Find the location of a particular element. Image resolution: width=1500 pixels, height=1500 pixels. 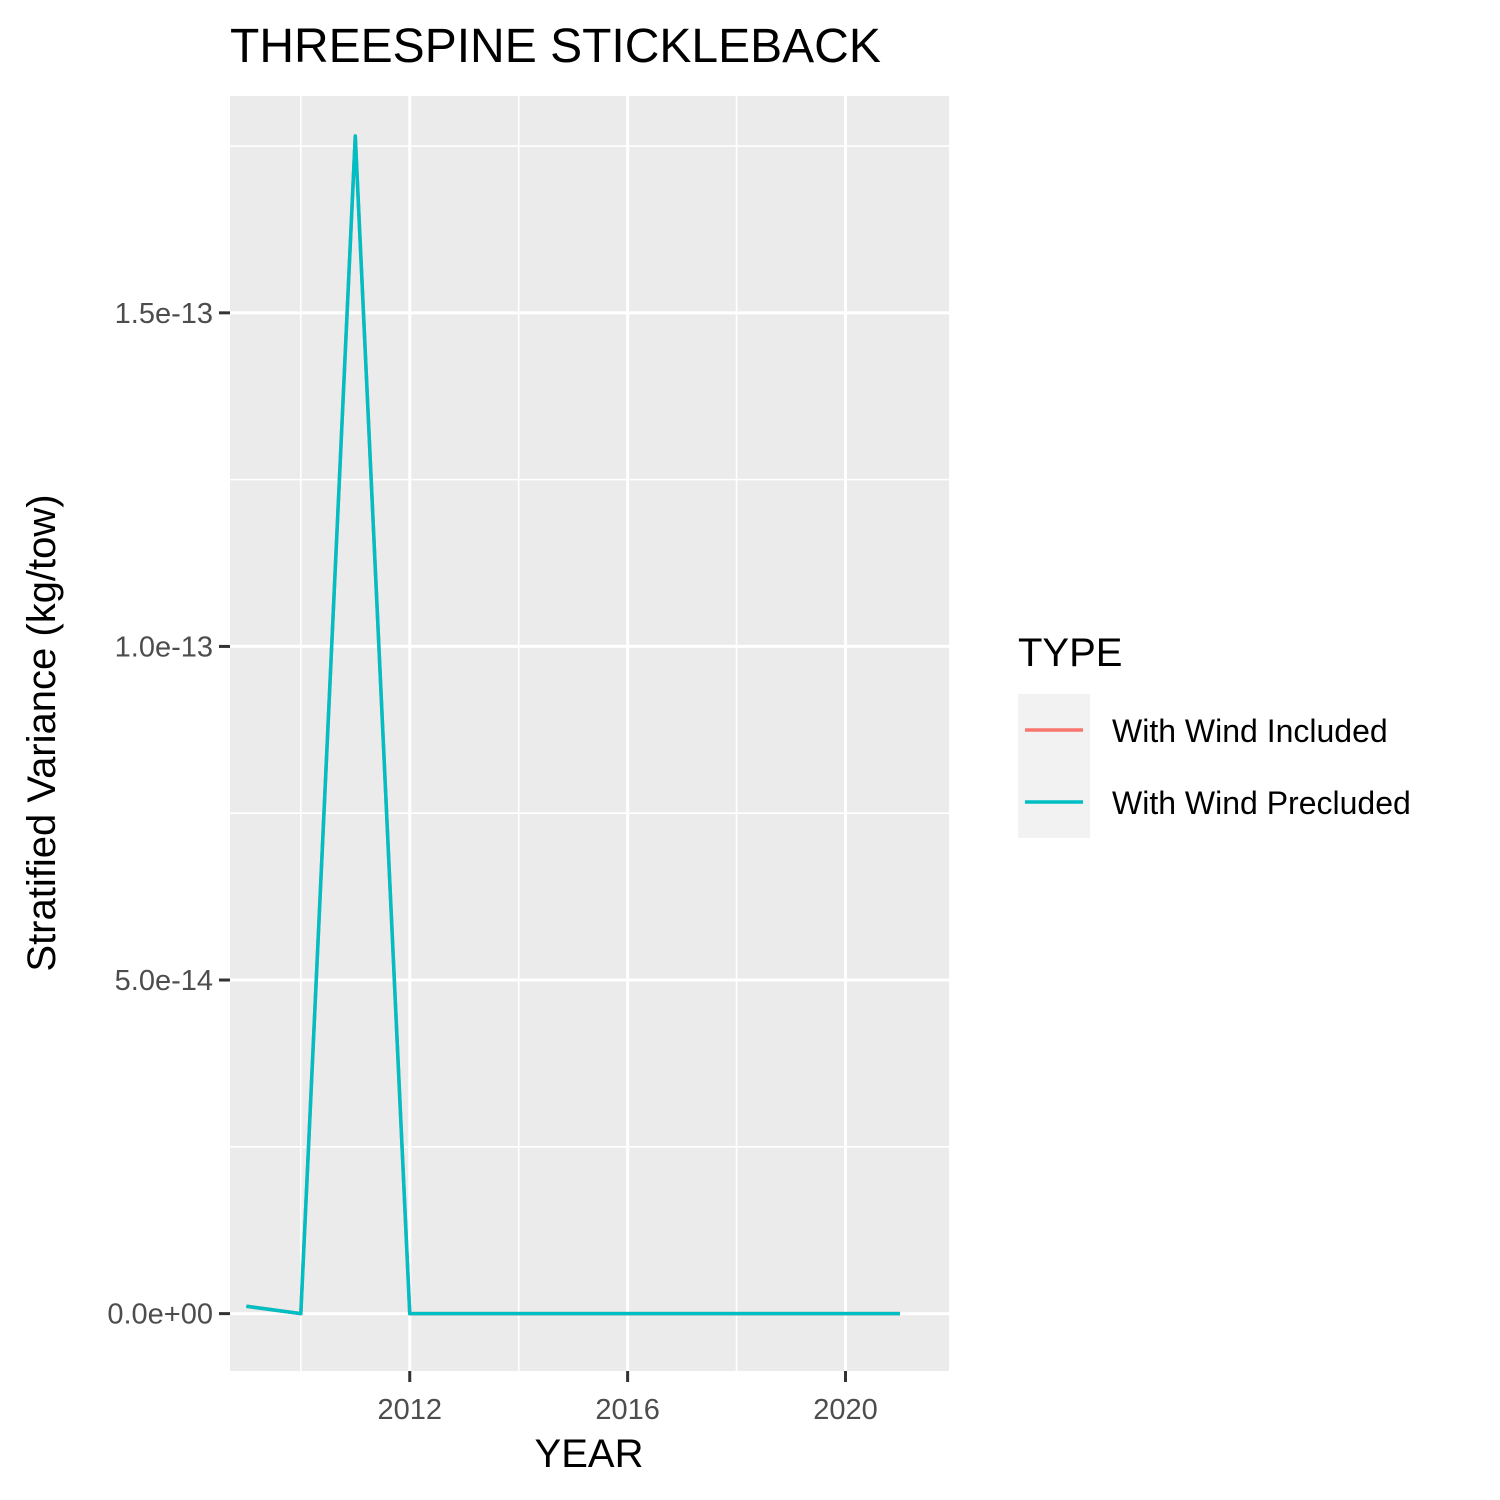

legend-label-with-wind-included: With Wind Included is located at coordinates (1250, 731).